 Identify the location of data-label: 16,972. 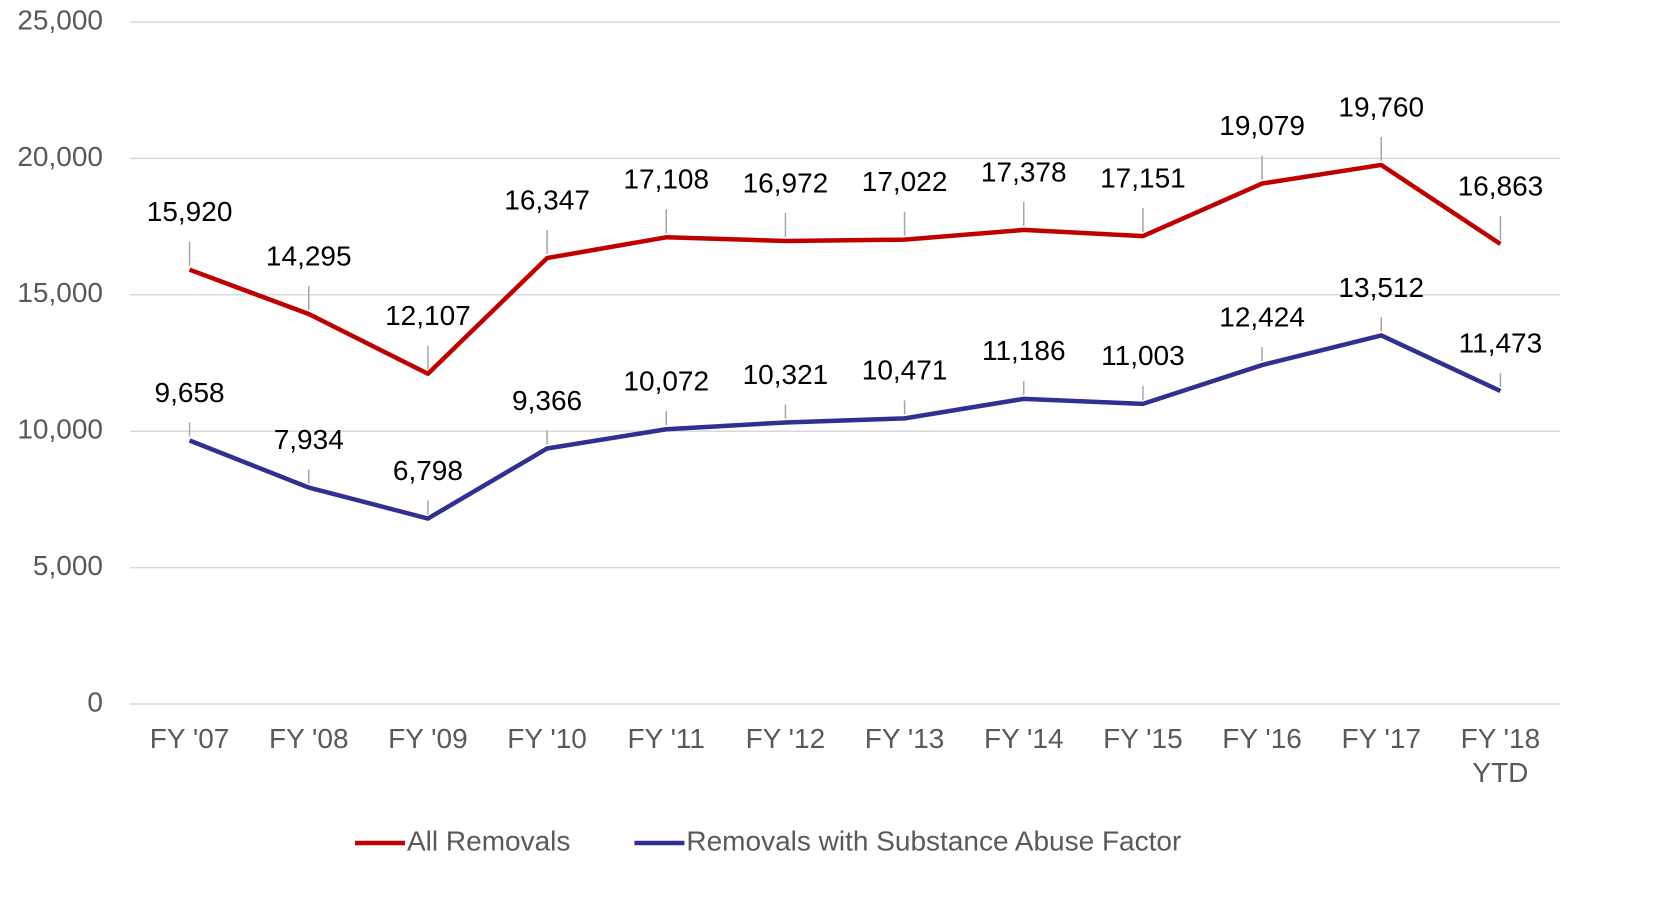
(786, 182).